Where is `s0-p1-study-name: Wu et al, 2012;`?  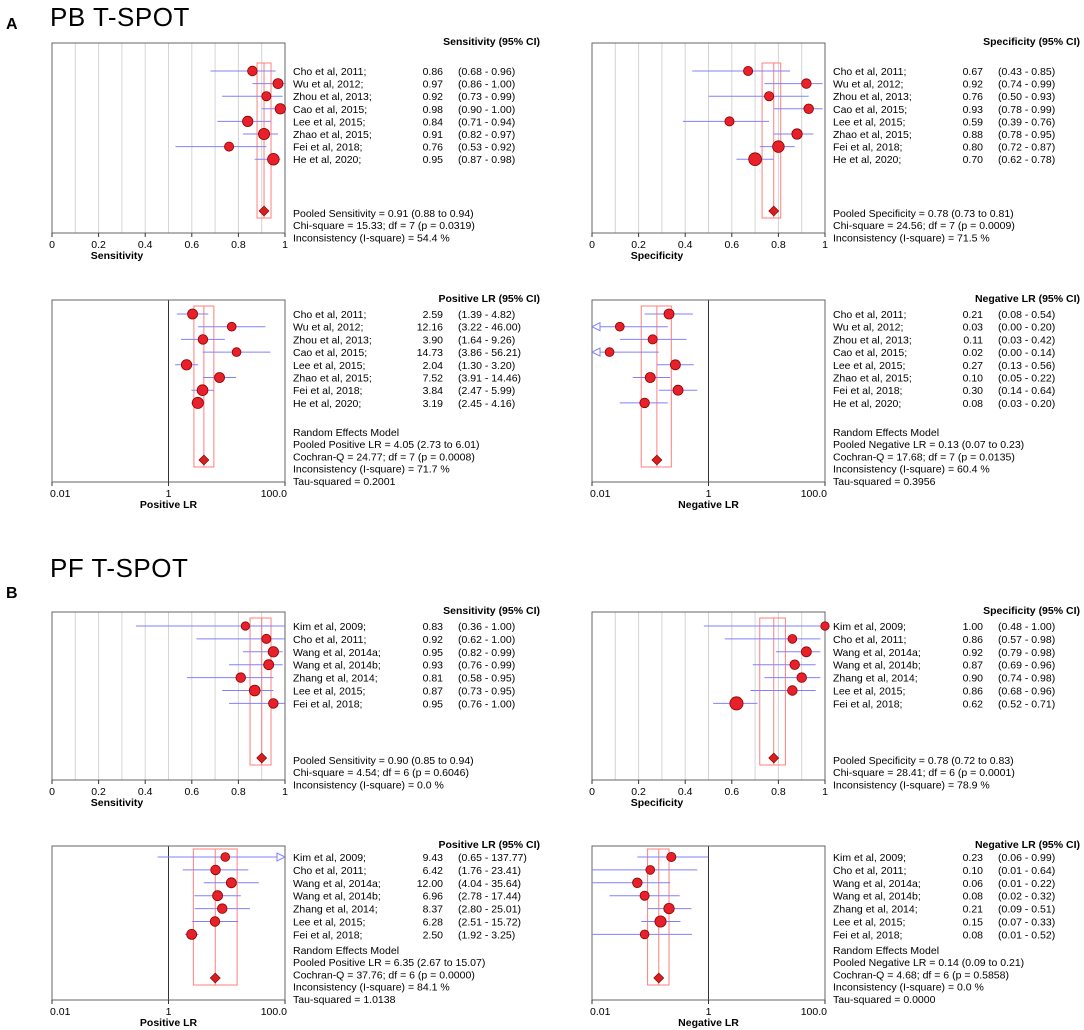
s0-p1-study-name: Wu et al, 2012; is located at coordinates (868, 85).